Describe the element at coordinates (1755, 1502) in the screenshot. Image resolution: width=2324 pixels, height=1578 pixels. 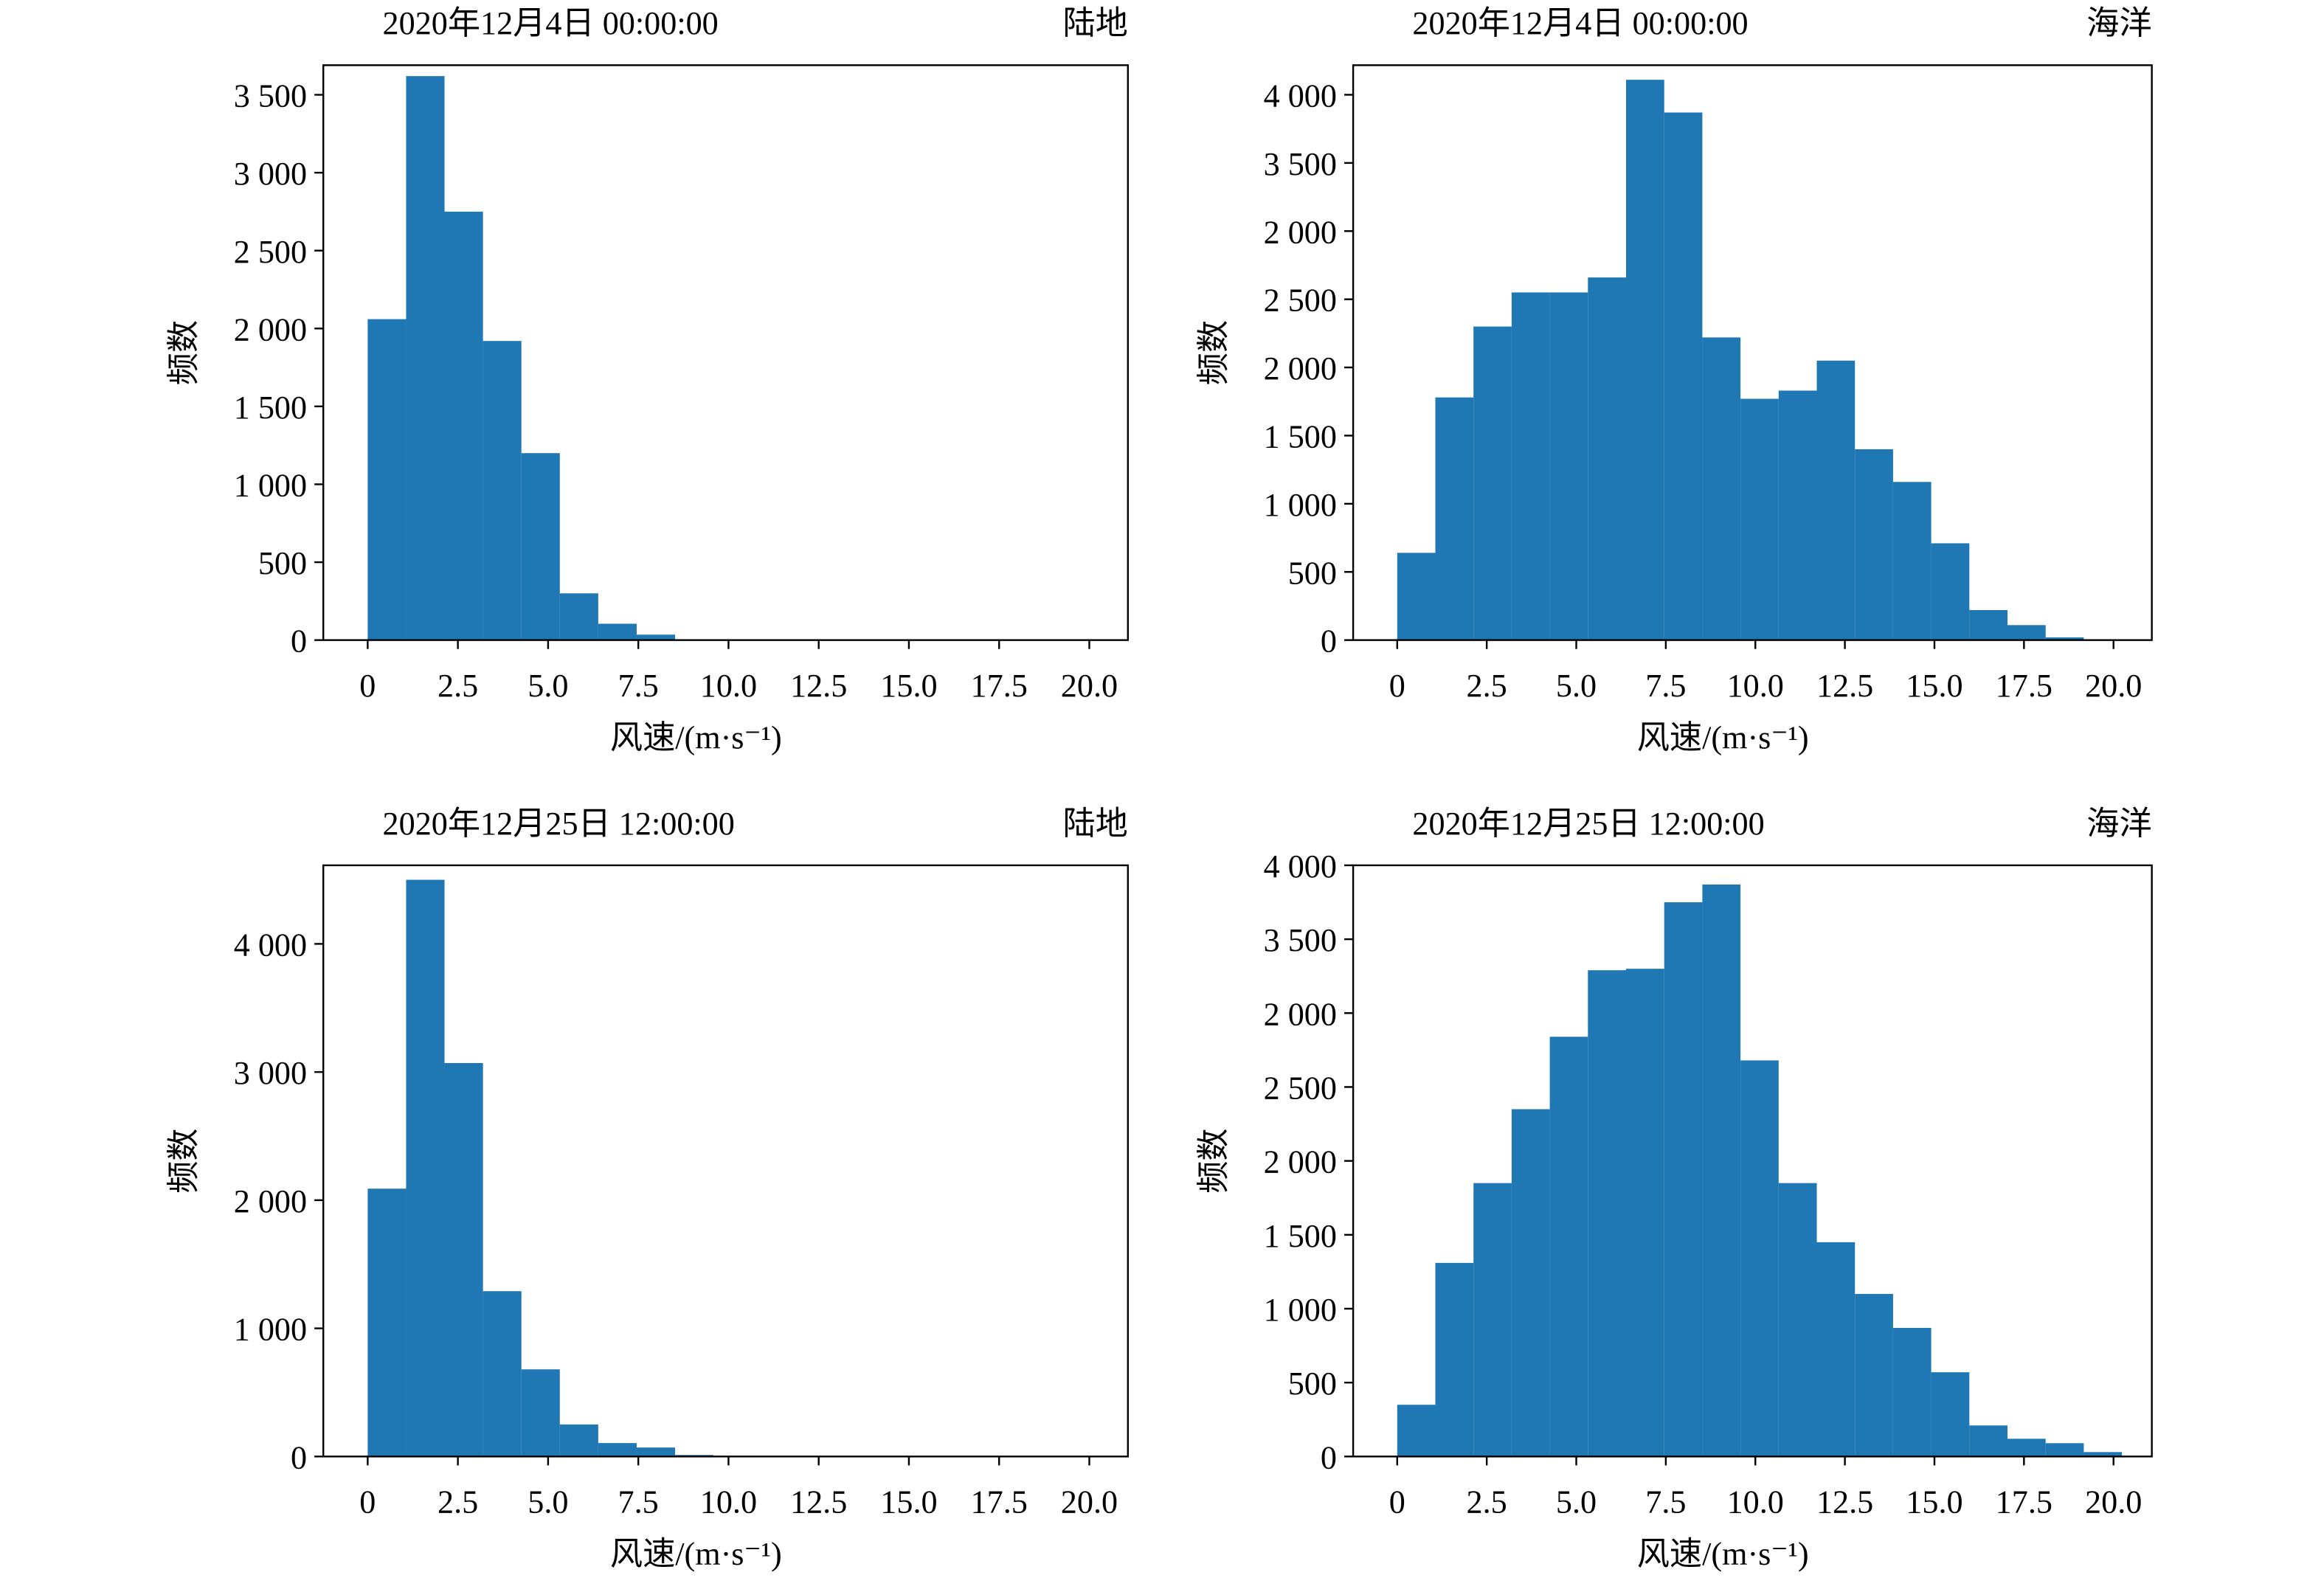
I see `x-tick-label: 10.0` at that location.